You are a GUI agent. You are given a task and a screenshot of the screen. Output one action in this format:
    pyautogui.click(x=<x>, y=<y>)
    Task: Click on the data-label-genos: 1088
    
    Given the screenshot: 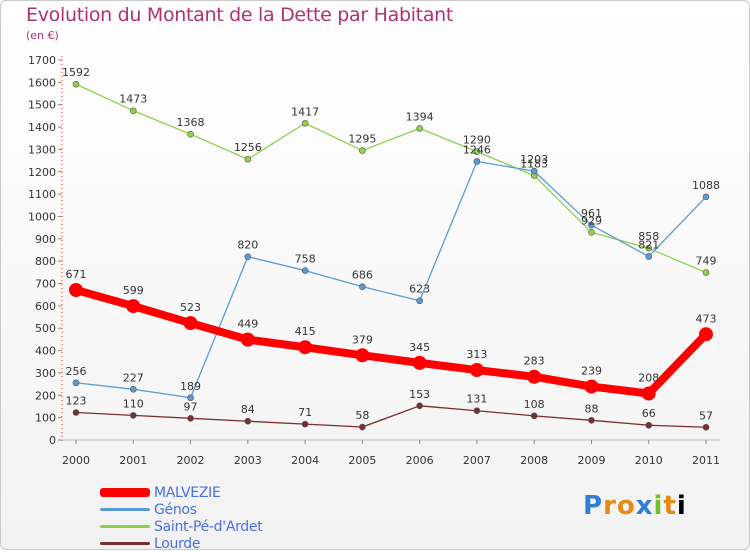 What is the action you would take?
    pyautogui.click(x=706, y=185)
    